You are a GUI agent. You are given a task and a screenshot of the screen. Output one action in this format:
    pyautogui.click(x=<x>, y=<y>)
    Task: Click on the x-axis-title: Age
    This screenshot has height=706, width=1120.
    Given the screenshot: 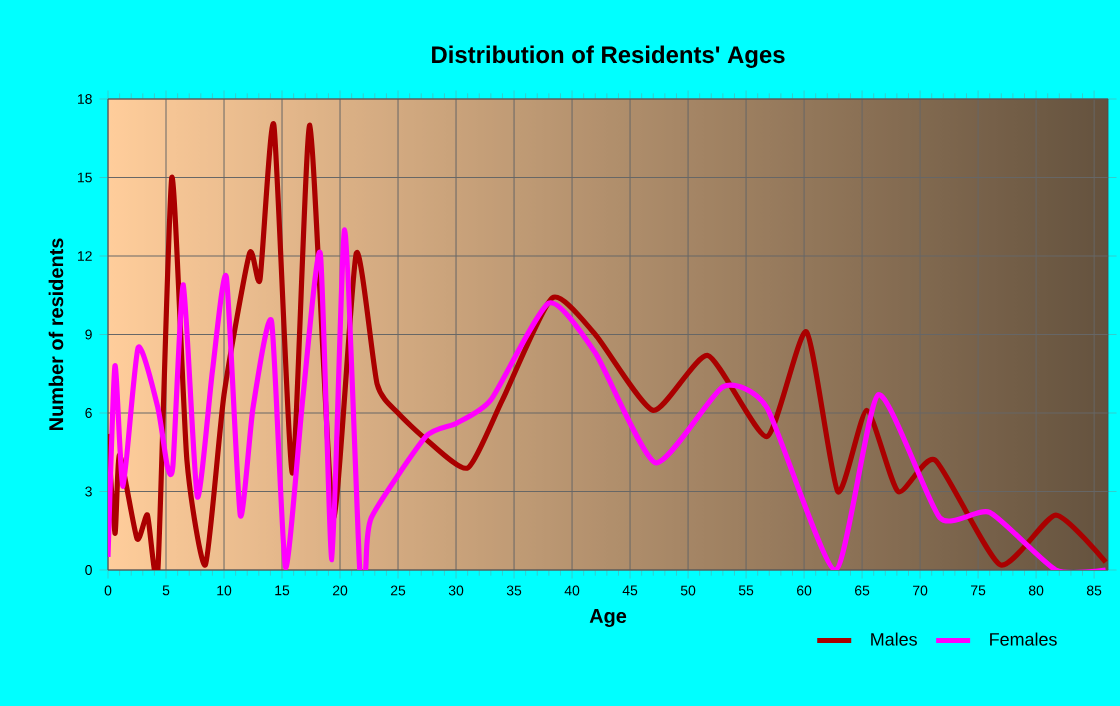 What is the action you would take?
    pyautogui.click(x=608, y=618)
    